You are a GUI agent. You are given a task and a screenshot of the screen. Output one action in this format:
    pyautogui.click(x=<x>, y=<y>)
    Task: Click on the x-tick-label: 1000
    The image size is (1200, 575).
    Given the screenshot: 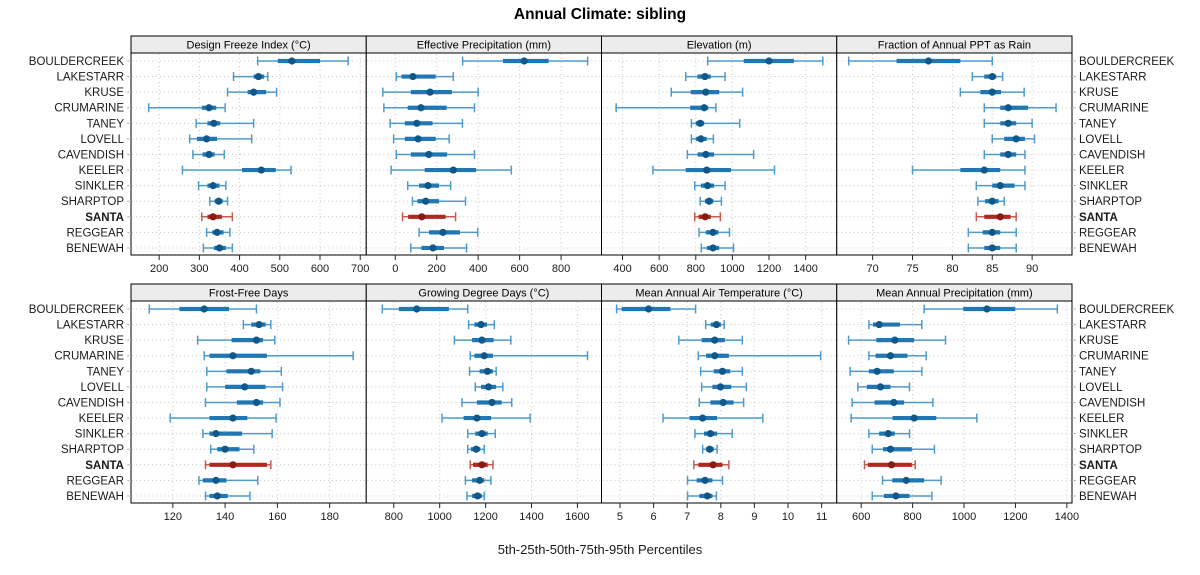 What is the action you would take?
    pyautogui.click(x=732, y=269)
    